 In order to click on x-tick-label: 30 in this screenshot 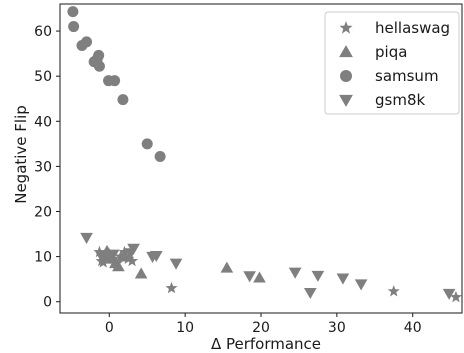, I will do `click(337, 328)`.